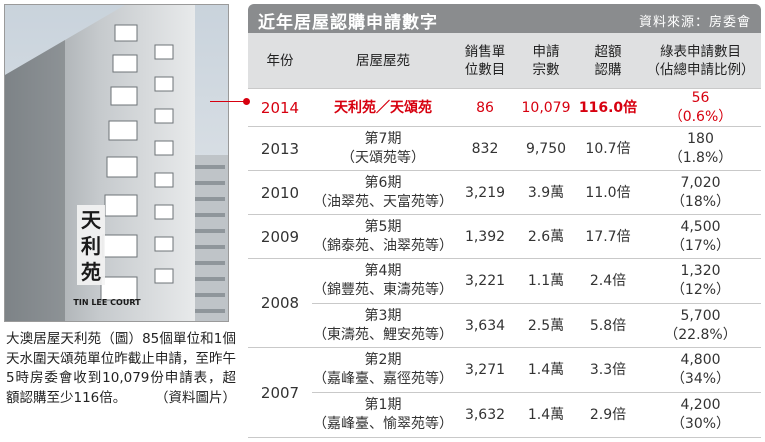  Describe the element at coordinates (608, 369) in the screenshot. I see `cell-oversubscription: 3.3倍` at that location.